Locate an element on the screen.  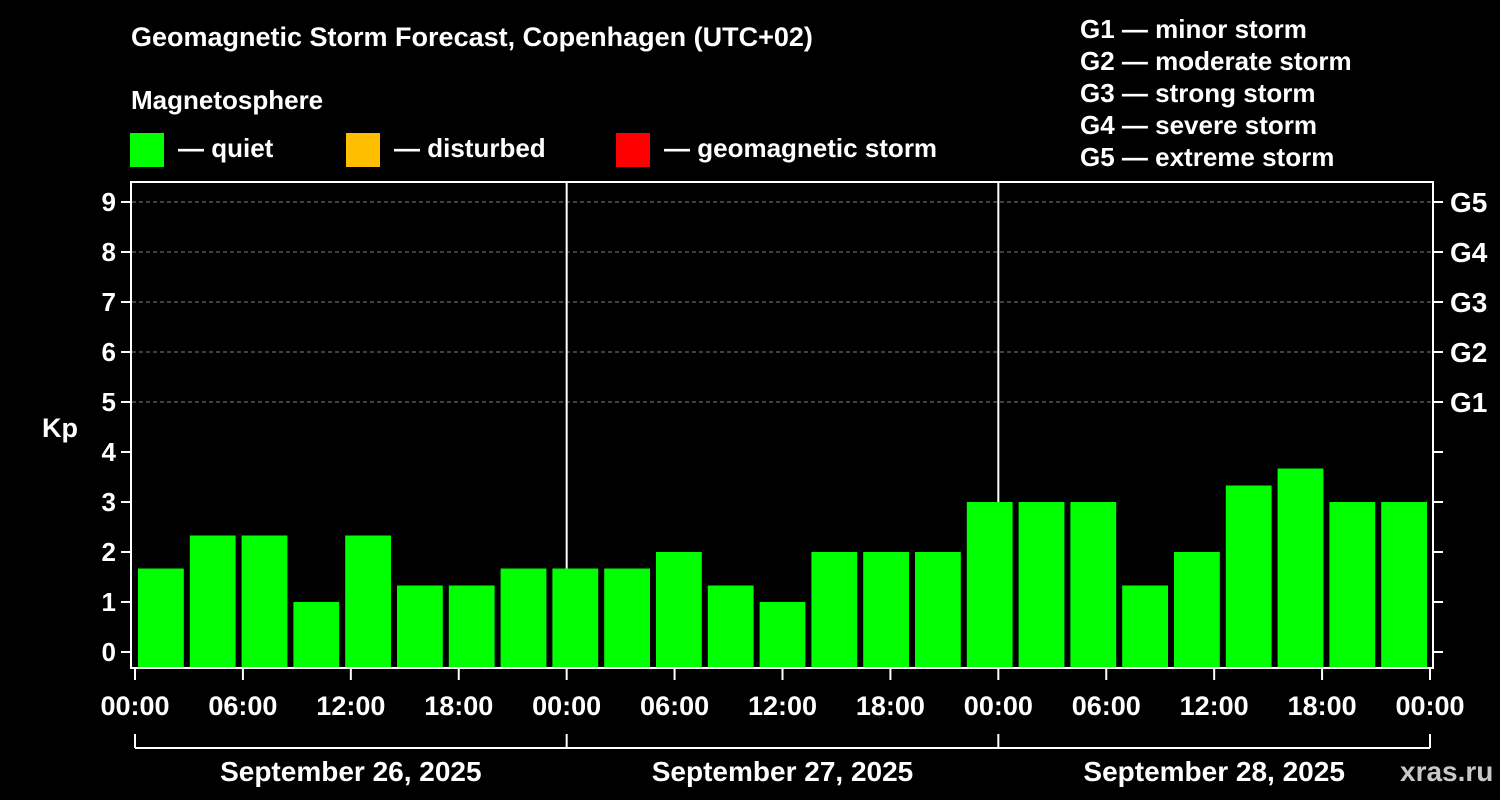
g-legend-g2: G2 — moderate storm is located at coordinates (1216, 61).